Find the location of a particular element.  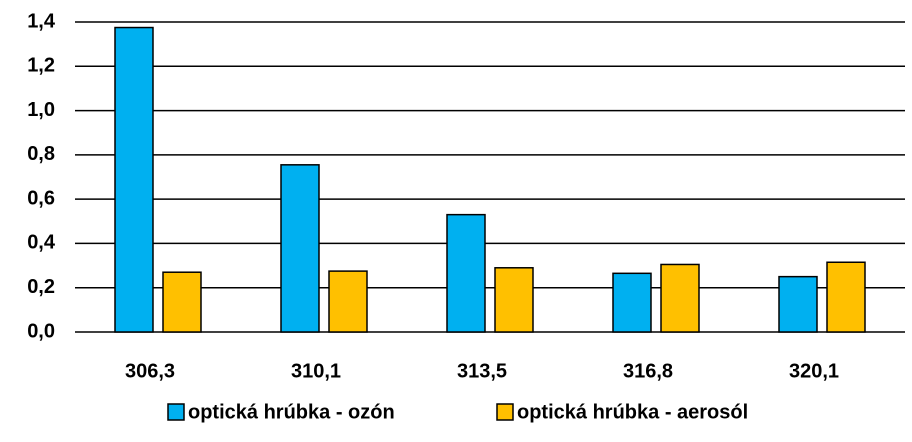

y-tick-label: 0,2 is located at coordinates (41, 287).